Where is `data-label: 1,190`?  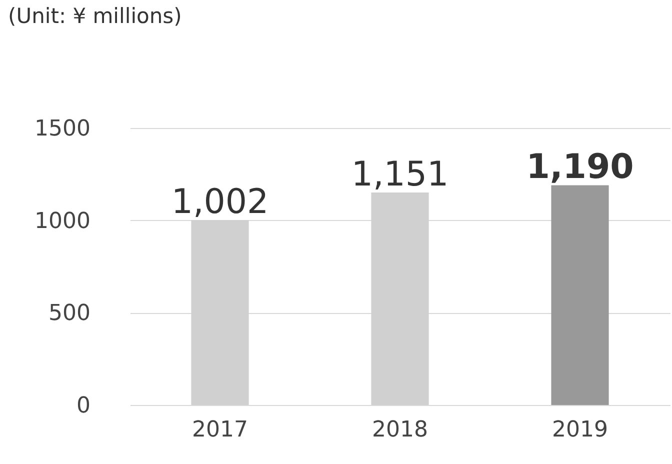
data-label: 1,190 is located at coordinates (580, 167).